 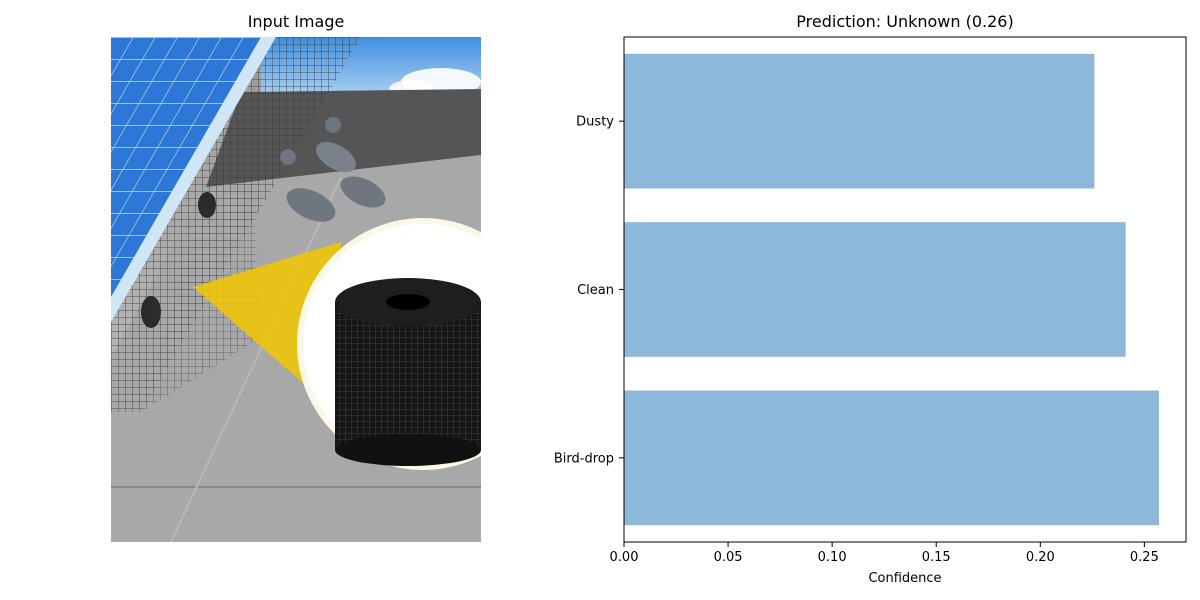 I want to click on bar-clean, so click(x=875, y=289).